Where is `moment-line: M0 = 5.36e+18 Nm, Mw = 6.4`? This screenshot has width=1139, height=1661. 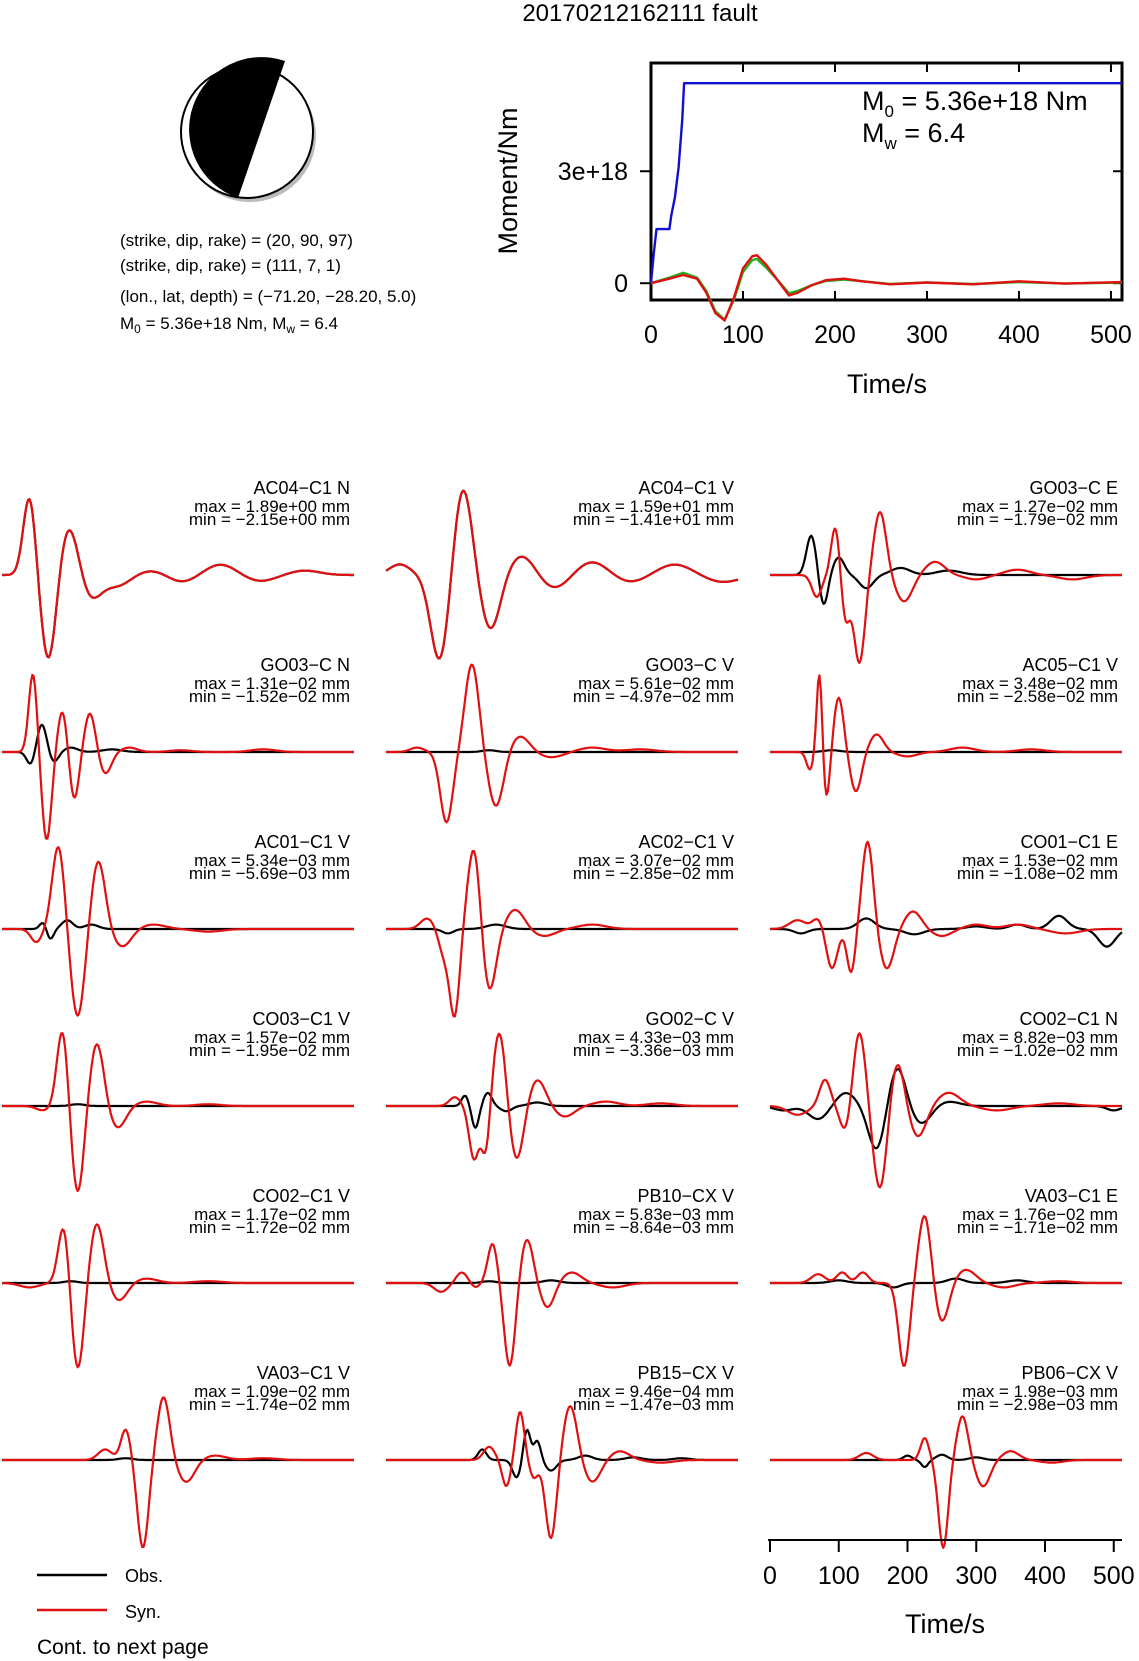 moment-line: M0 = 5.36e+18 Nm, Mw = 6.4 is located at coordinates (229, 325).